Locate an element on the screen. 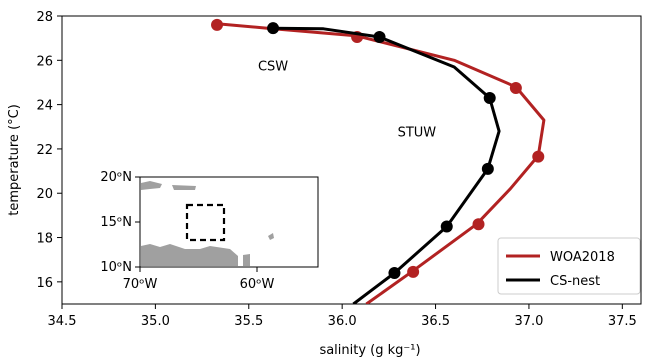 This screenshot has height=358, width=649. y-axis-label: temperature (°C) is located at coordinates (14, 160).